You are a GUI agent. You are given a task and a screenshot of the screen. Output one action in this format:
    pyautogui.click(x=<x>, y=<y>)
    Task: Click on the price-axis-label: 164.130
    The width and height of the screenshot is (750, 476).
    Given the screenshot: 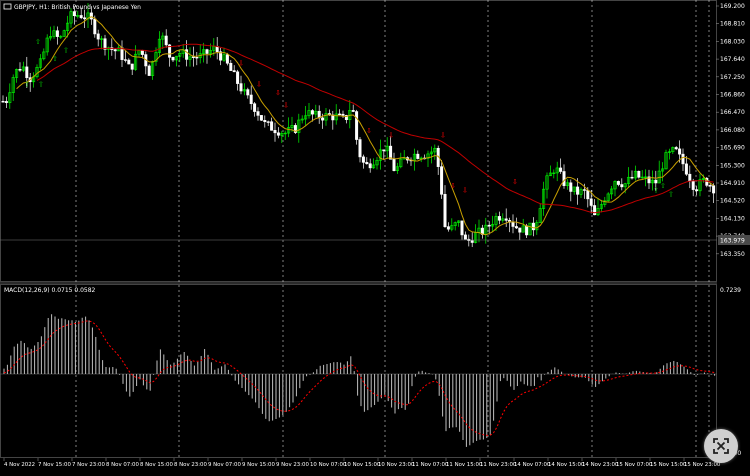 What is the action you would take?
    pyautogui.click(x=732, y=218)
    